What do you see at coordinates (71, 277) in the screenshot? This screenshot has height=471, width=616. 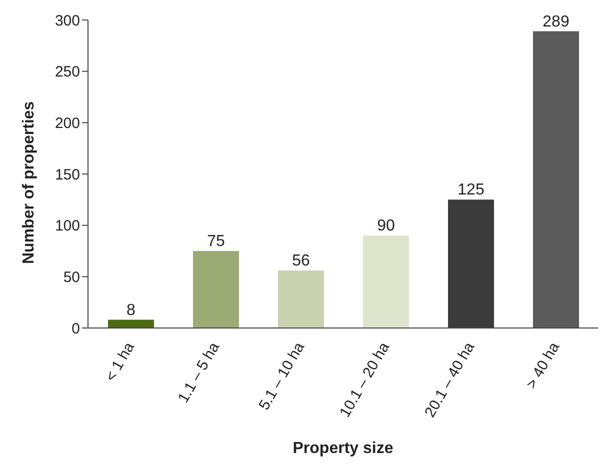 I see `y-tick-label: 50` at bounding box center [71, 277].